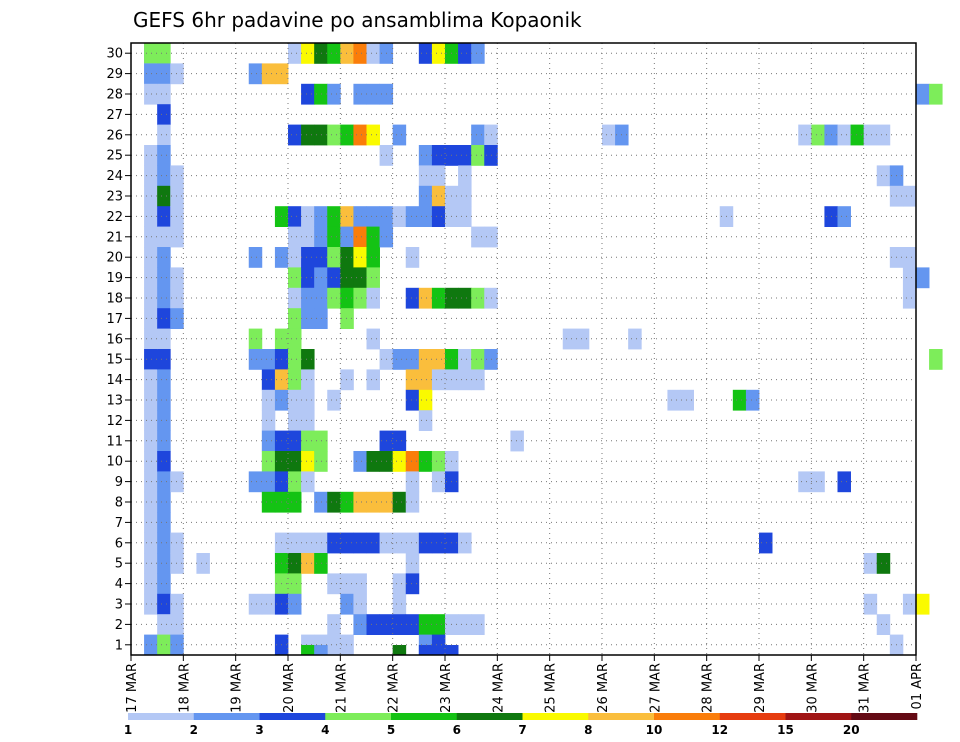 The image size is (960, 742). Describe the element at coordinates (259, 730) in the screenshot. I see `legend-label: 3` at that location.